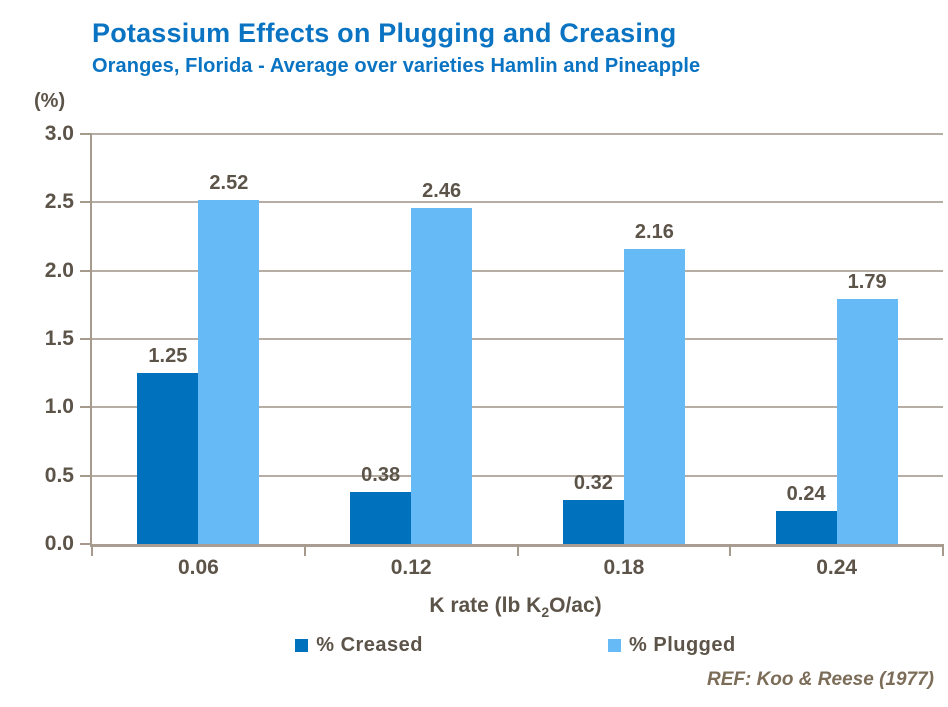 Image resolution: width=948 pixels, height=707 pixels. Describe the element at coordinates (485, 605) in the screenshot. I see `x-axis-title-pre: K rate (lb K` at that location.